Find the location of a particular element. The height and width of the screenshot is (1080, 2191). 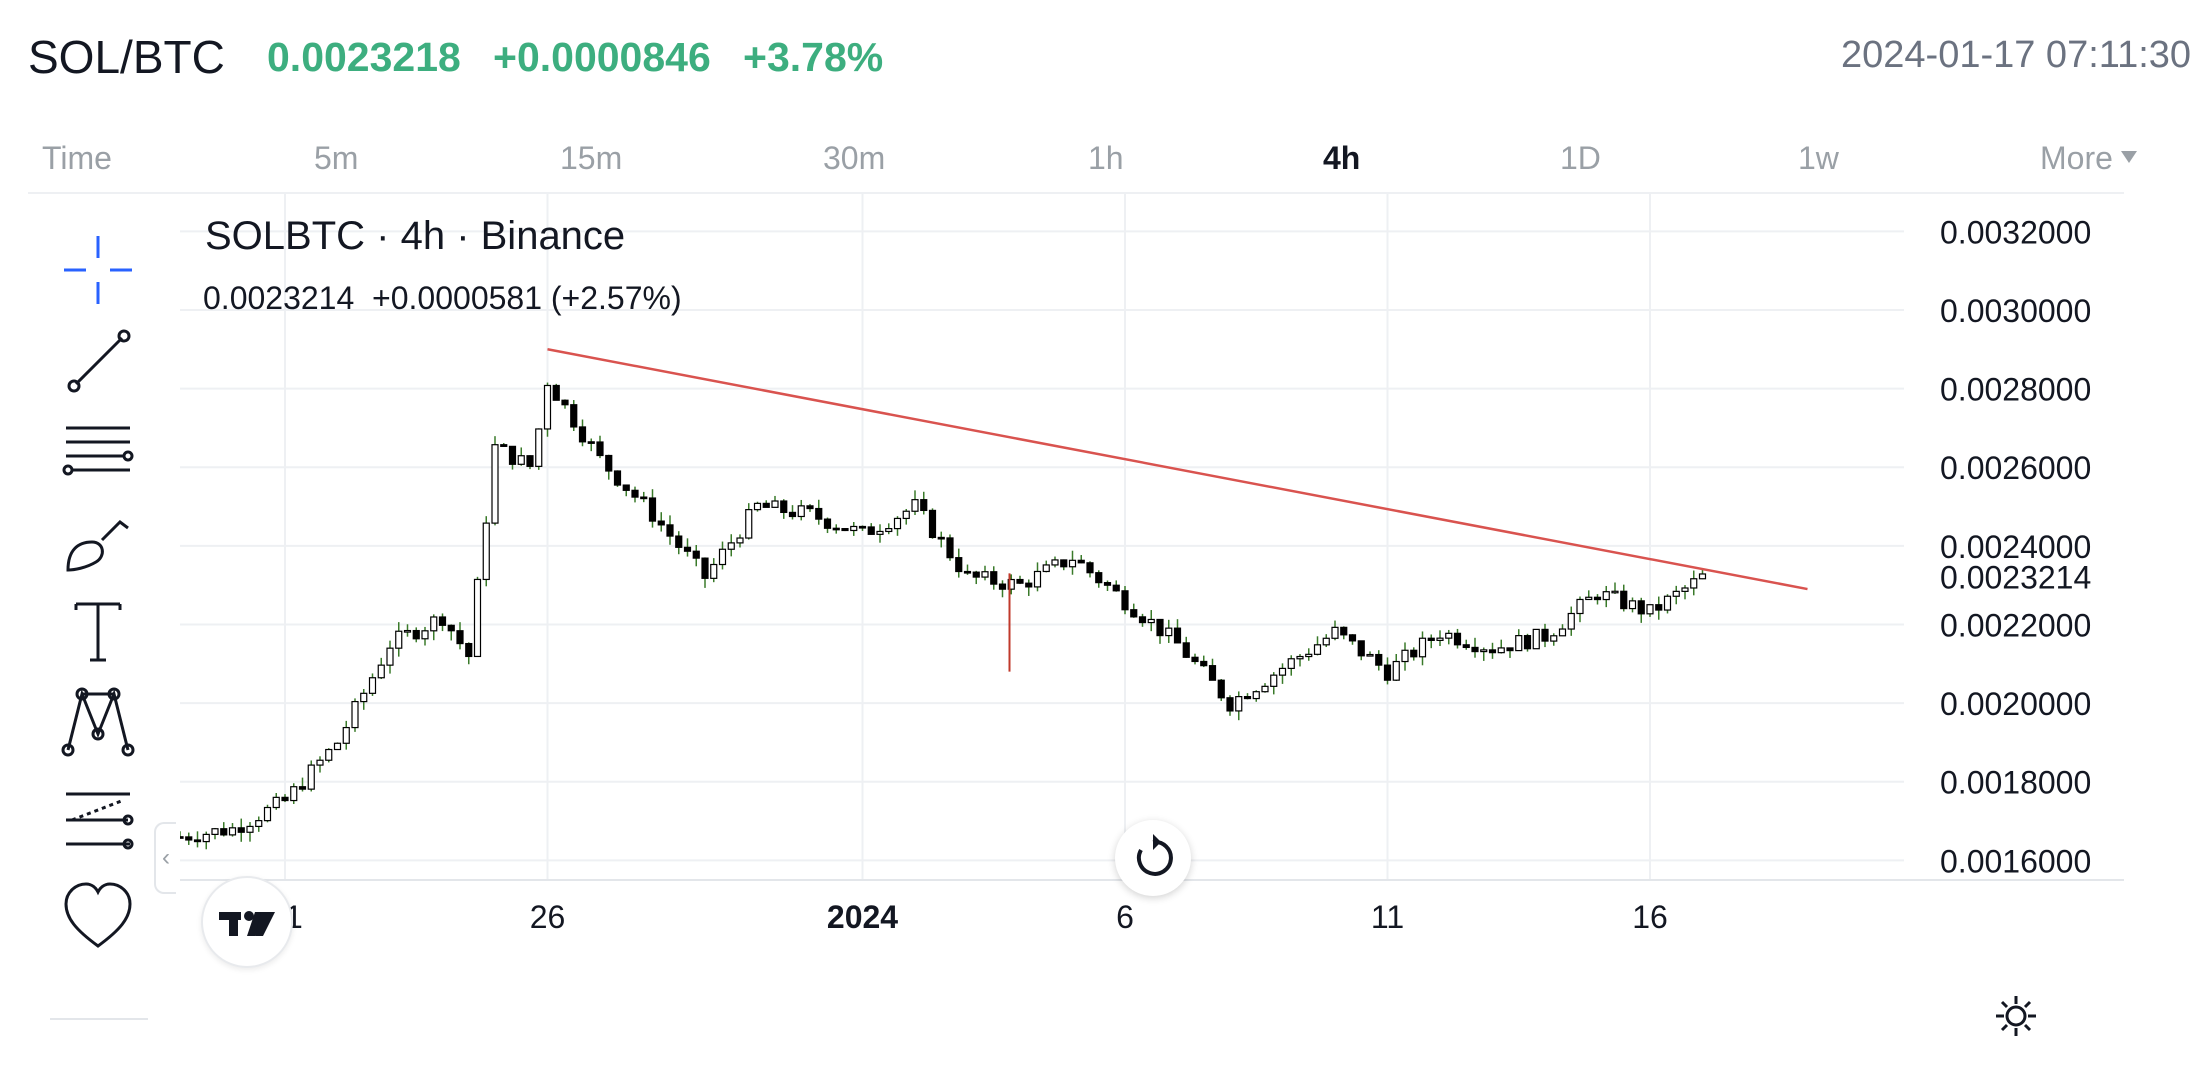

y-axis-tick-label: 0.0020000 is located at coordinates (2015, 704).